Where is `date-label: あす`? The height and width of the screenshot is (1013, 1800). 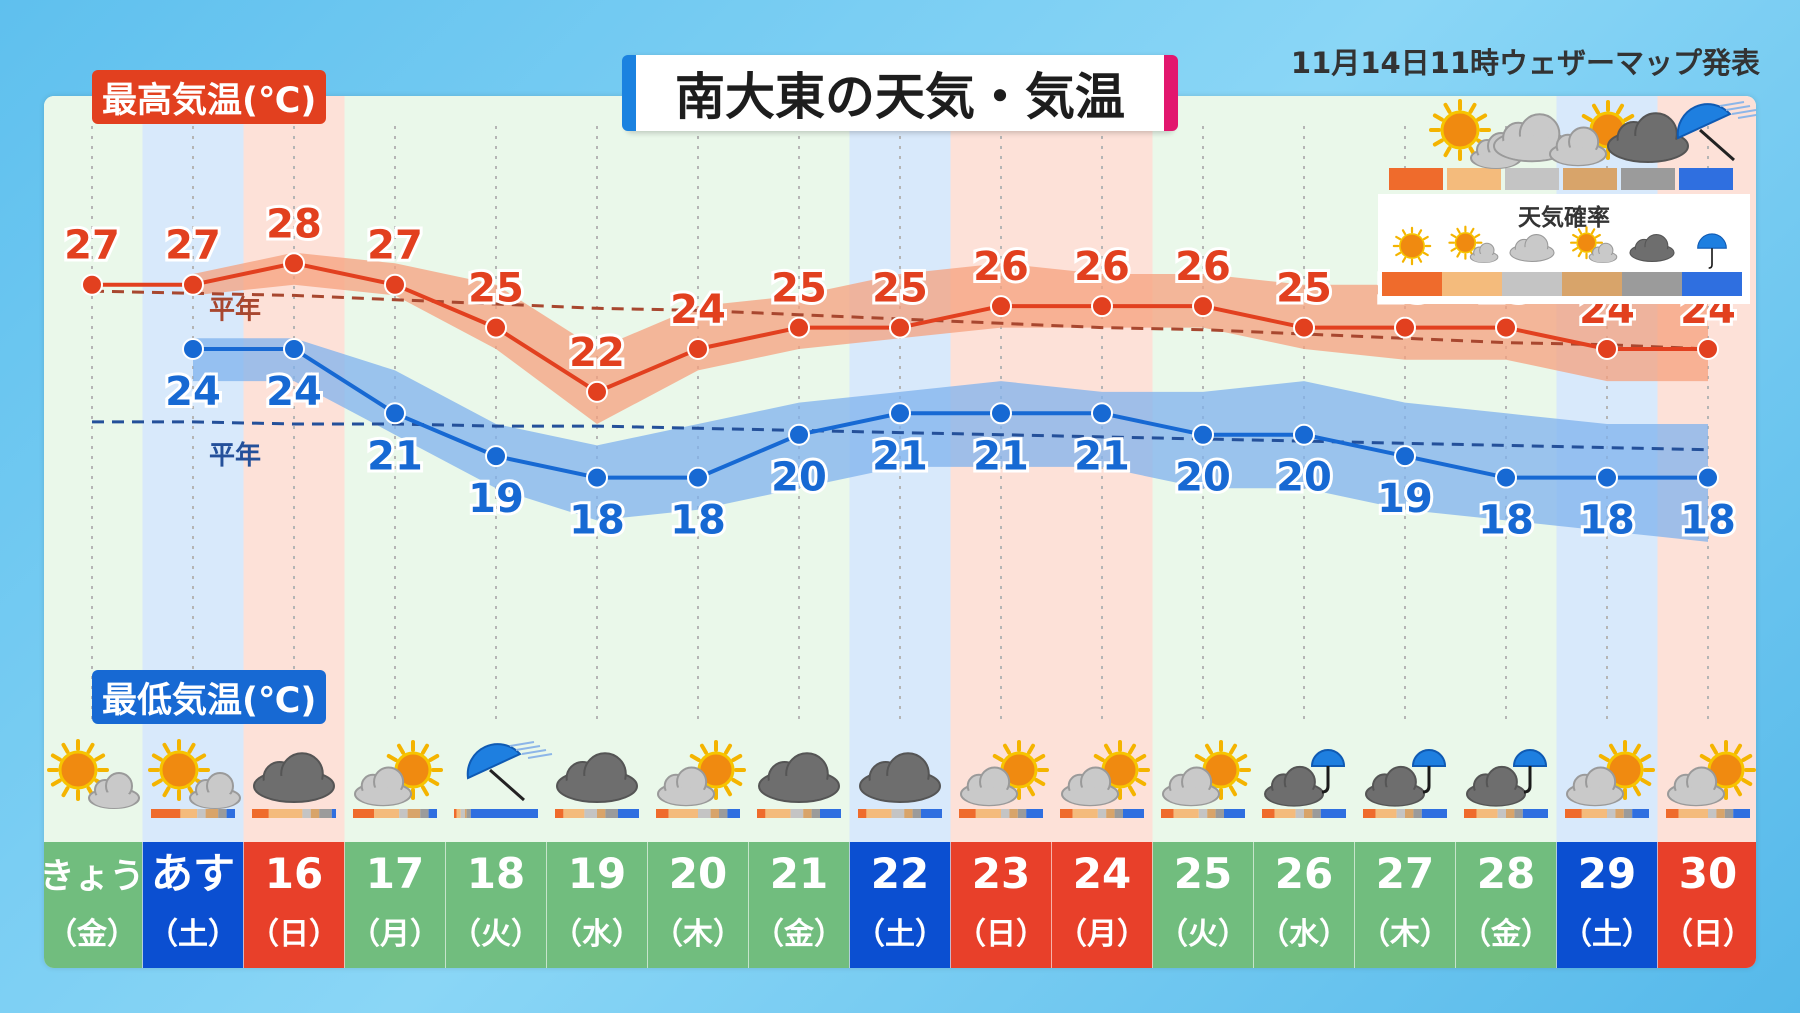 date-label: あす is located at coordinates (193, 873).